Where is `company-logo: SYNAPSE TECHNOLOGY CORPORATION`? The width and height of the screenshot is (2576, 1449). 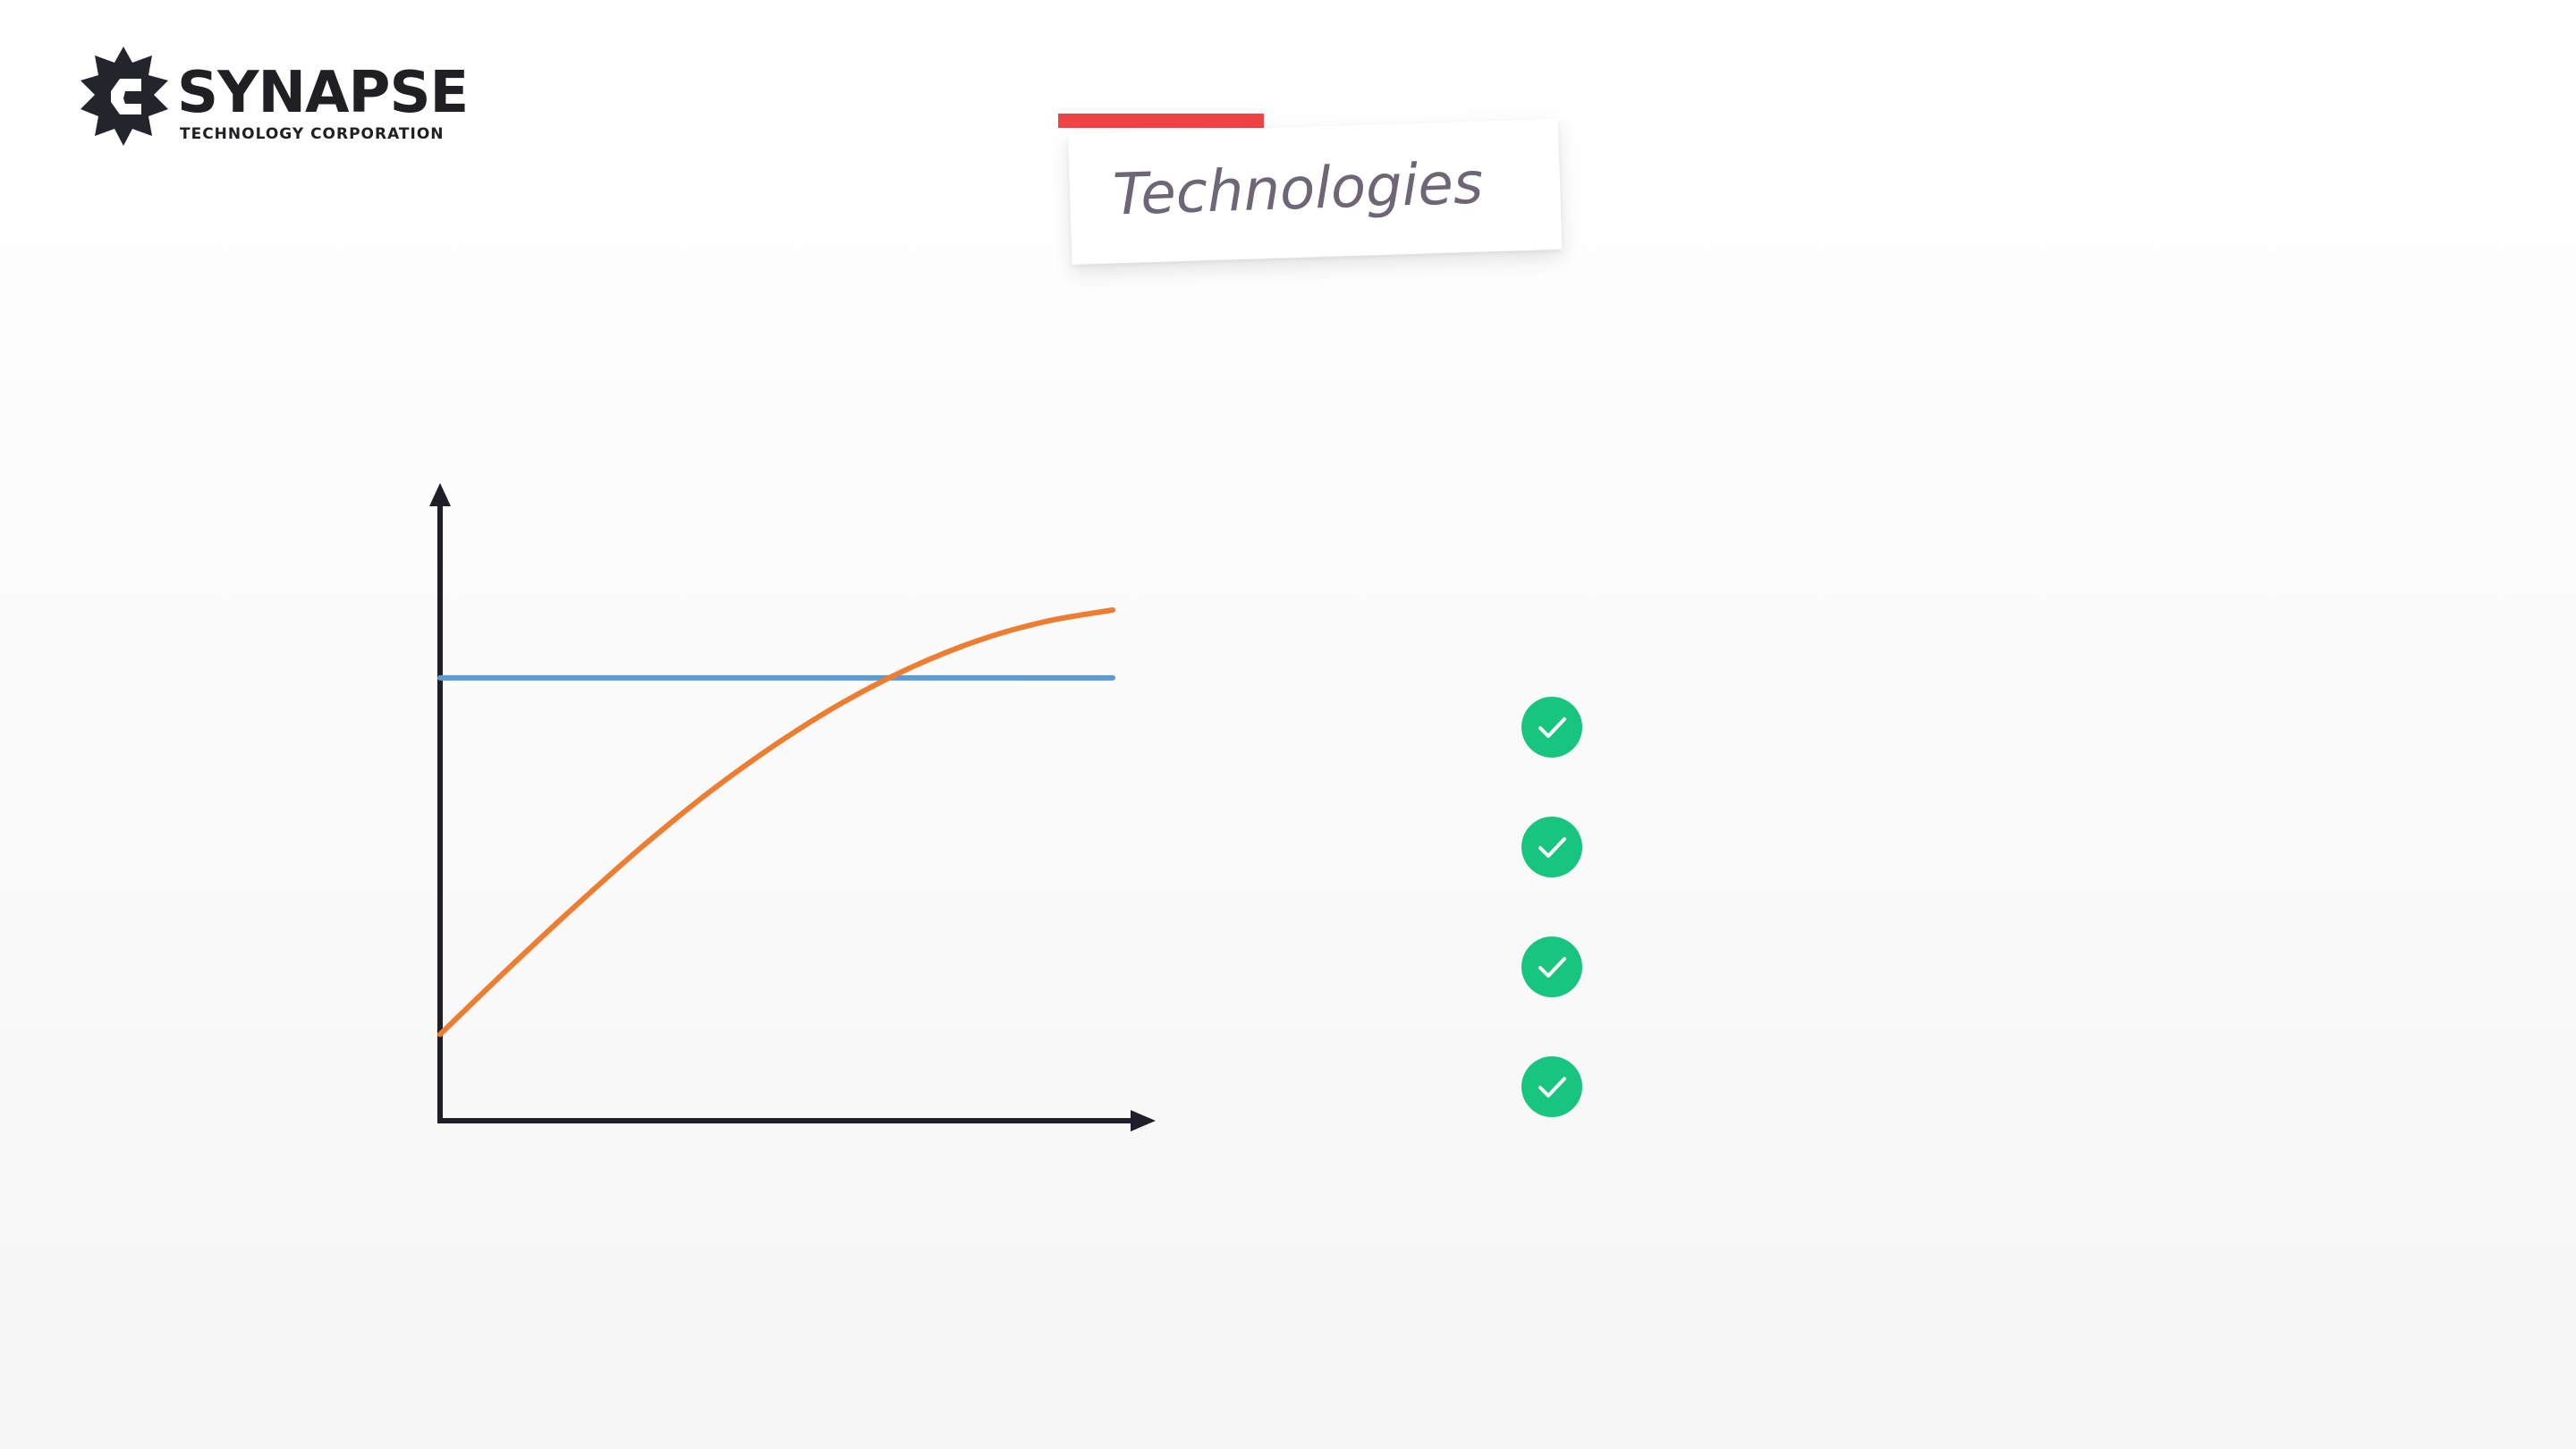 company-logo: SYNAPSE TECHNOLOGY CORPORATION is located at coordinates (274, 98).